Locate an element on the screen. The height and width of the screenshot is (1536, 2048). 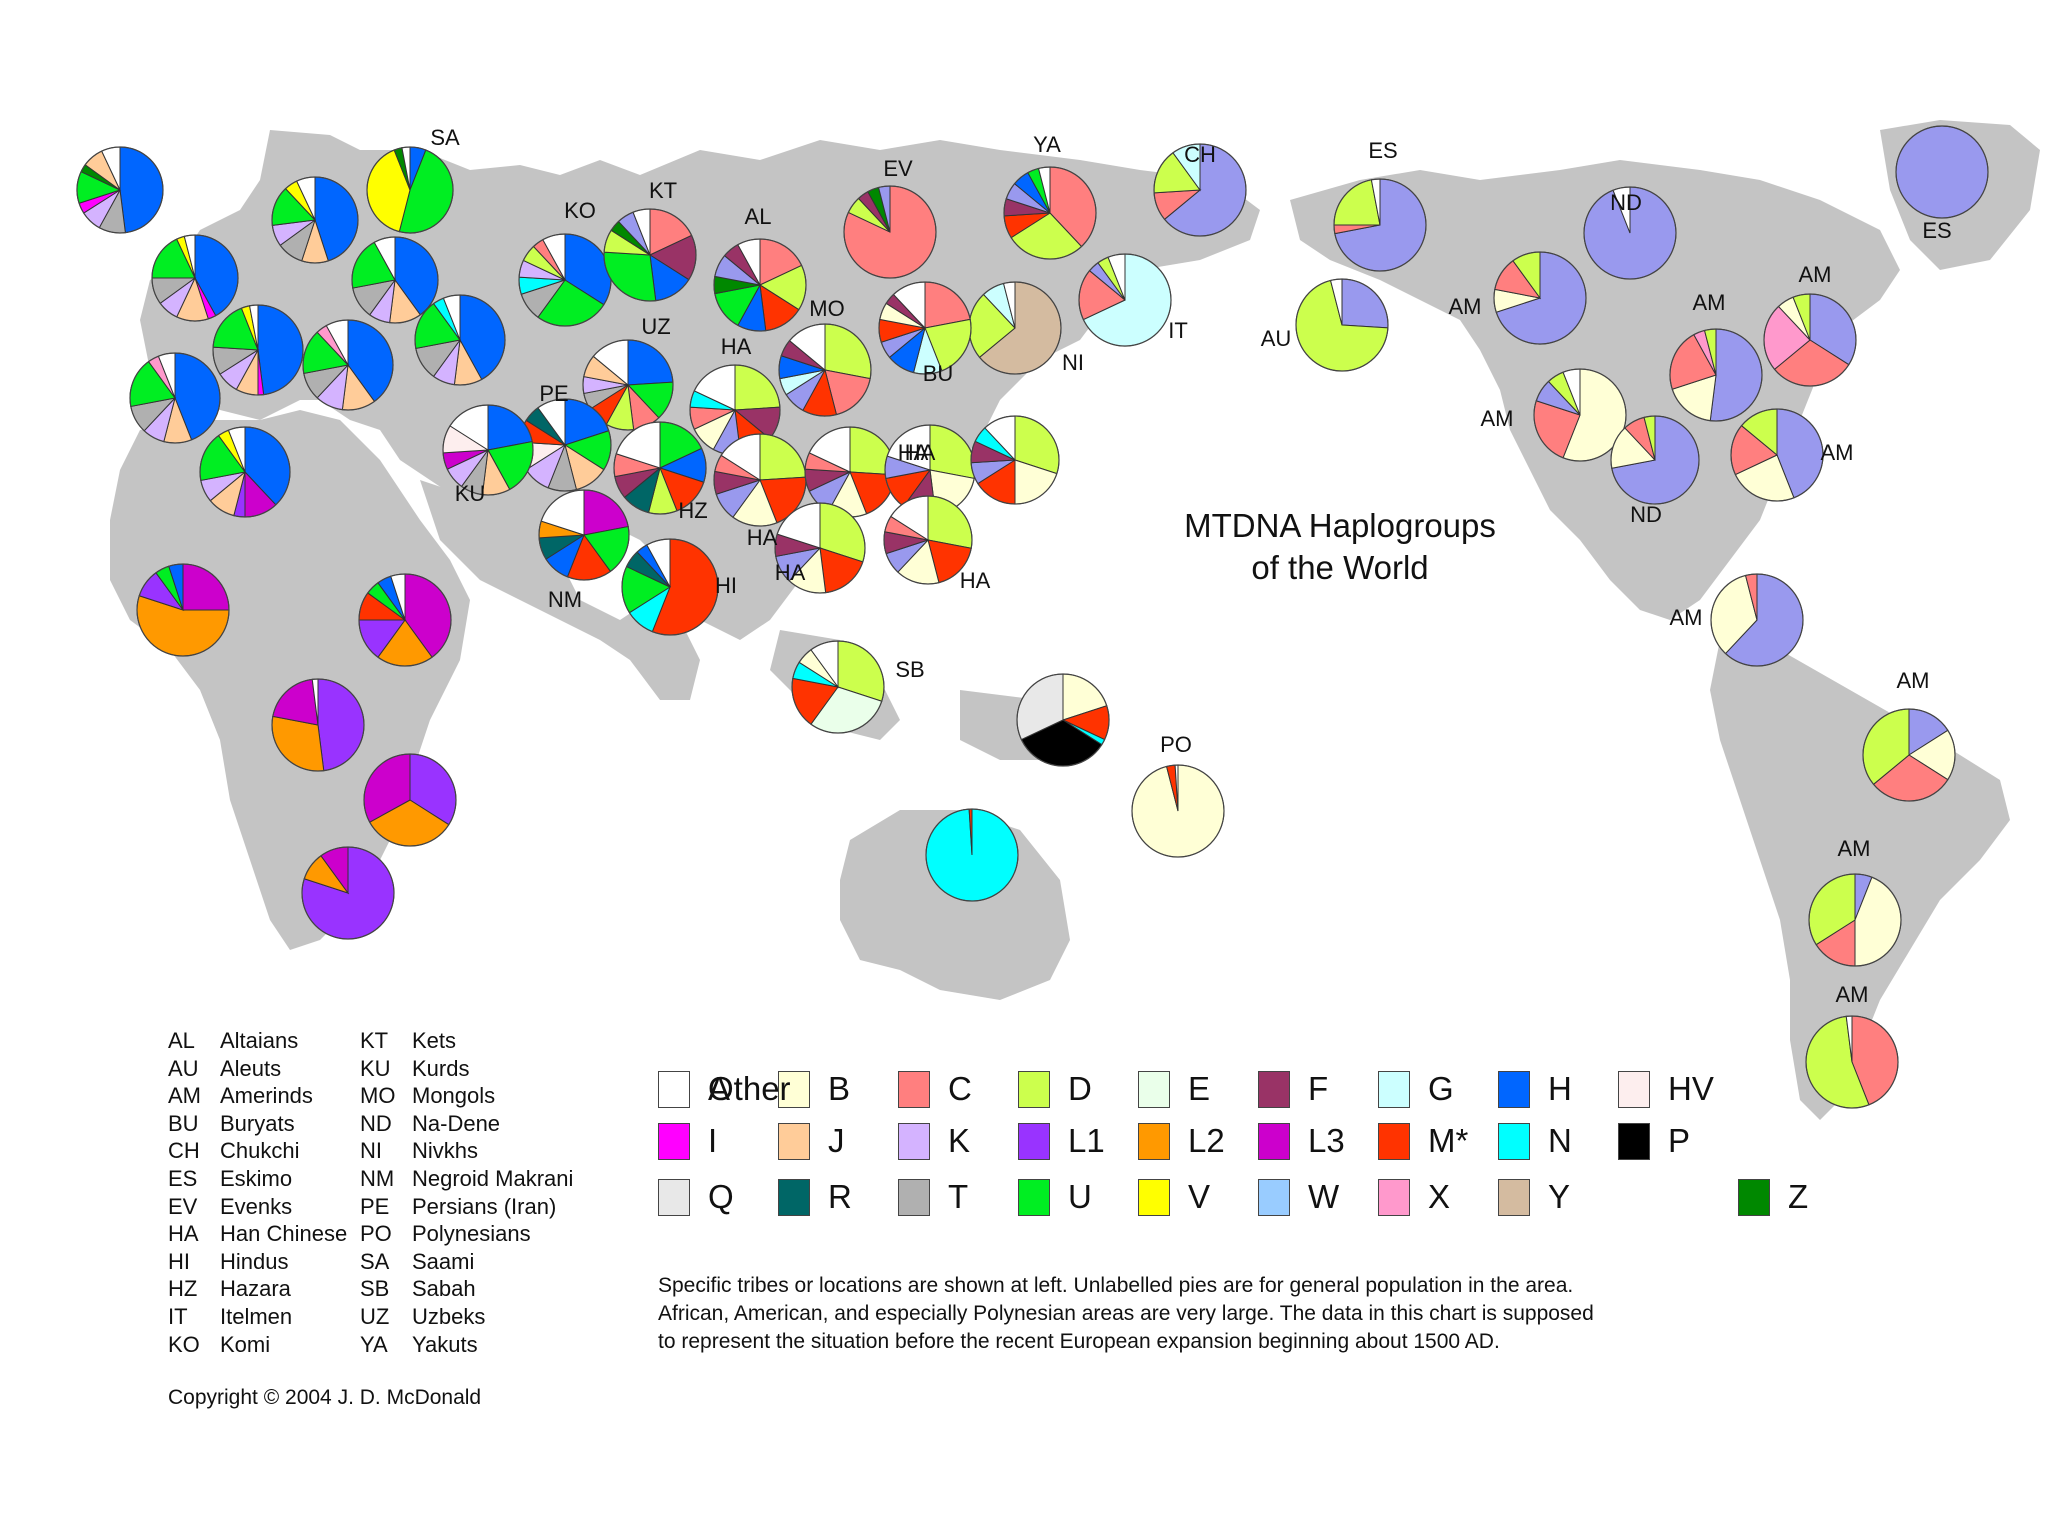
abbreviation-code: SA is located at coordinates (375, 1261).